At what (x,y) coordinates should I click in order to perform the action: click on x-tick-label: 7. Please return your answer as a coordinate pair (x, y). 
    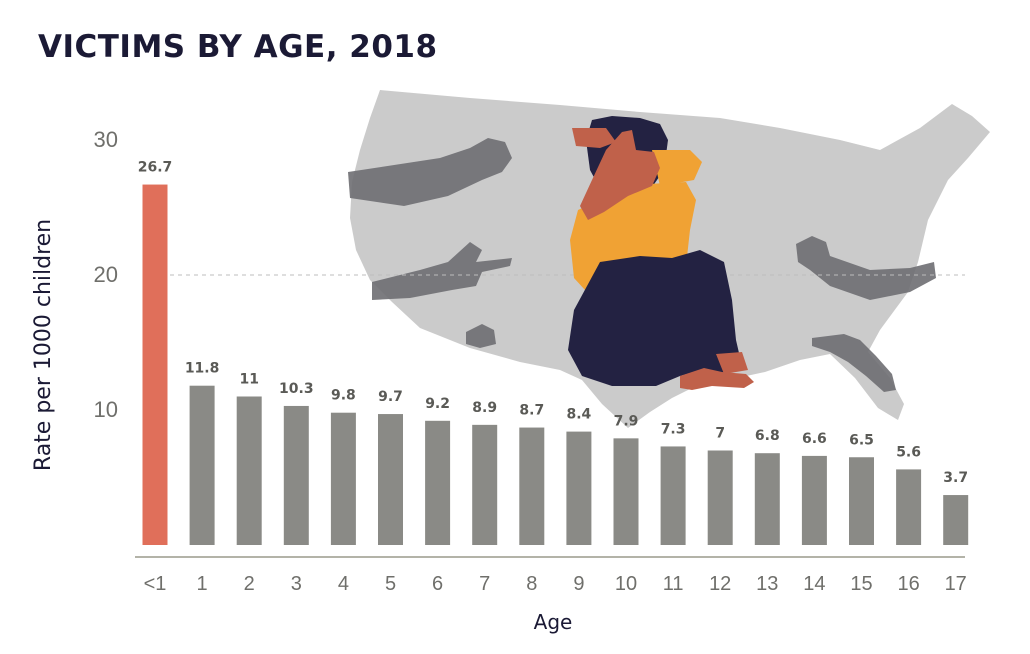
    Looking at the image, I should click on (484, 584).